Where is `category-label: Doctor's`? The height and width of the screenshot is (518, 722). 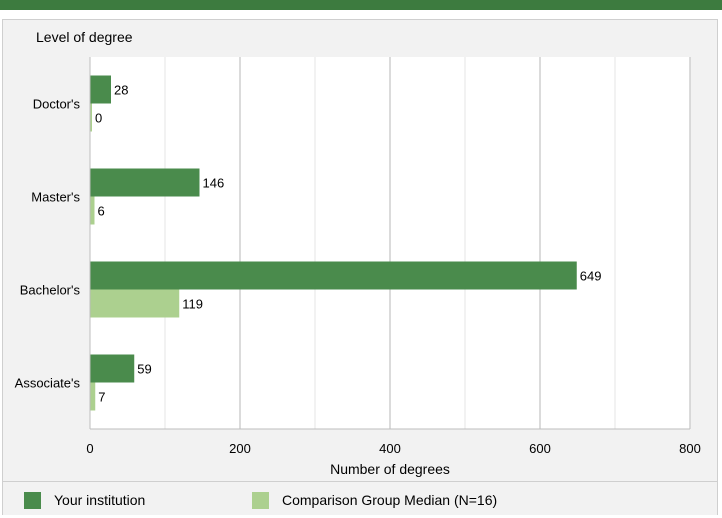
category-label: Doctor's is located at coordinates (57, 104).